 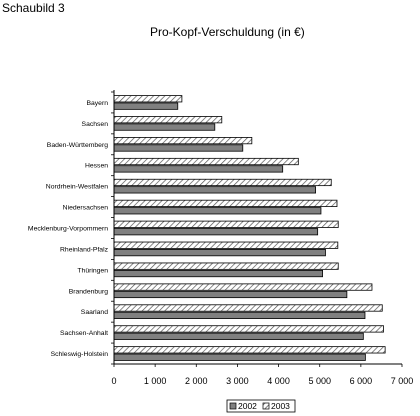 What do you see at coordinates (237, 381) in the screenshot?
I see `x-tick-label: 3 000` at bounding box center [237, 381].